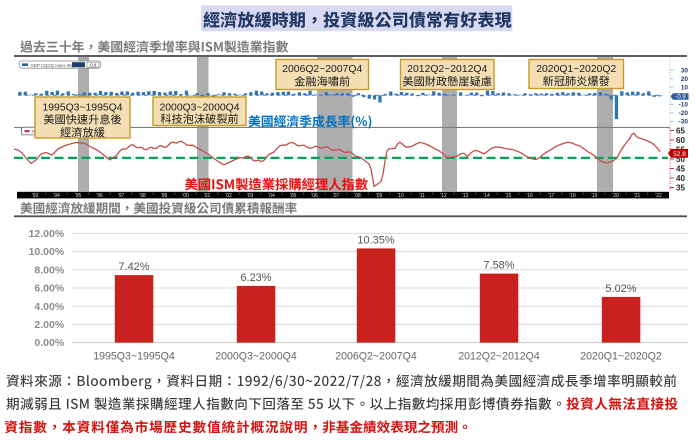 The image size is (700, 445). What do you see at coordinates (49, 307) in the screenshot?
I see `svg-text: 4.00%` at bounding box center [49, 307].